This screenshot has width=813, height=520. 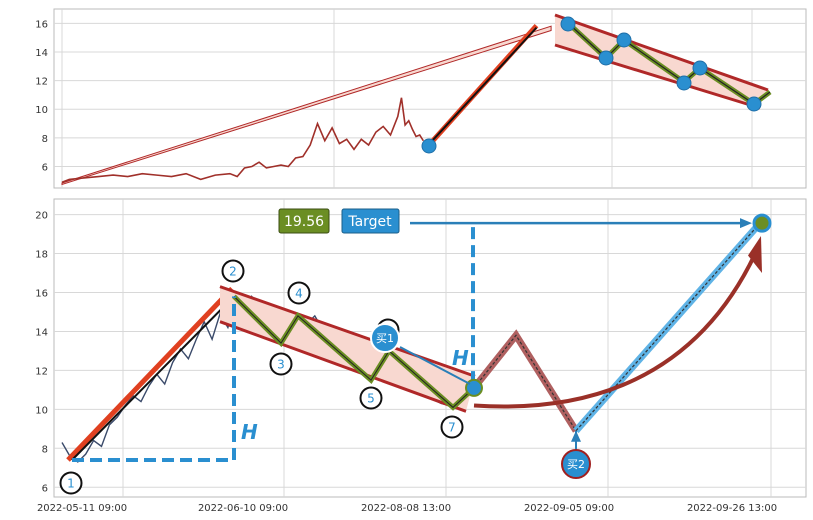 What do you see at coordinates (746, 223) in the screenshot?
I see `target-arrow-head` at bounding box center [746, 223].